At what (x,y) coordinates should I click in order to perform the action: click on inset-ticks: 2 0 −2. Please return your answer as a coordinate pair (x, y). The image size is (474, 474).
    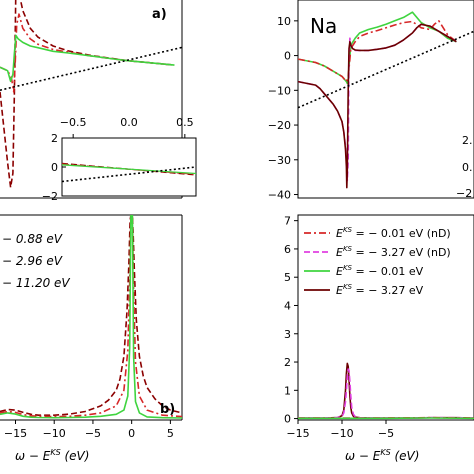
    Looking at the image, I should click on (54, 167).